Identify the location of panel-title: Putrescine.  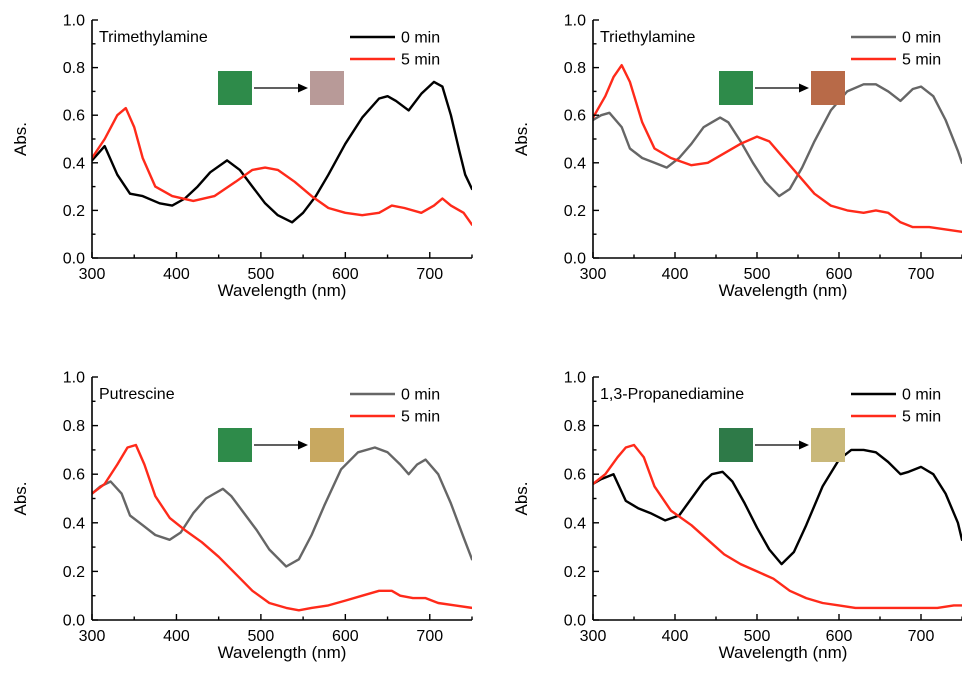
(137, 394).